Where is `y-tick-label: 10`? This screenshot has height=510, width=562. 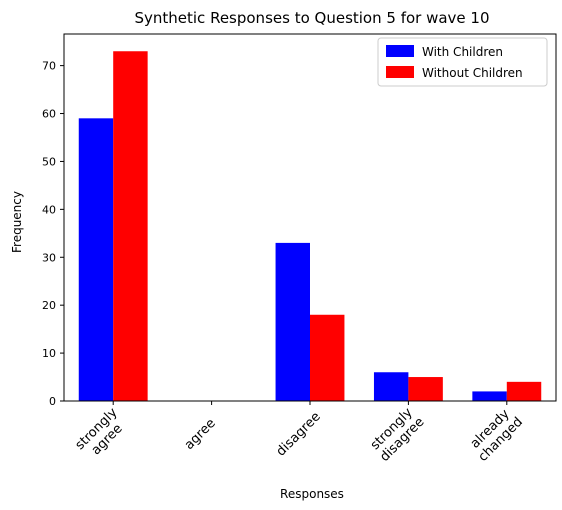
y-tick-label: 10 is located at coordinates (49, 353).